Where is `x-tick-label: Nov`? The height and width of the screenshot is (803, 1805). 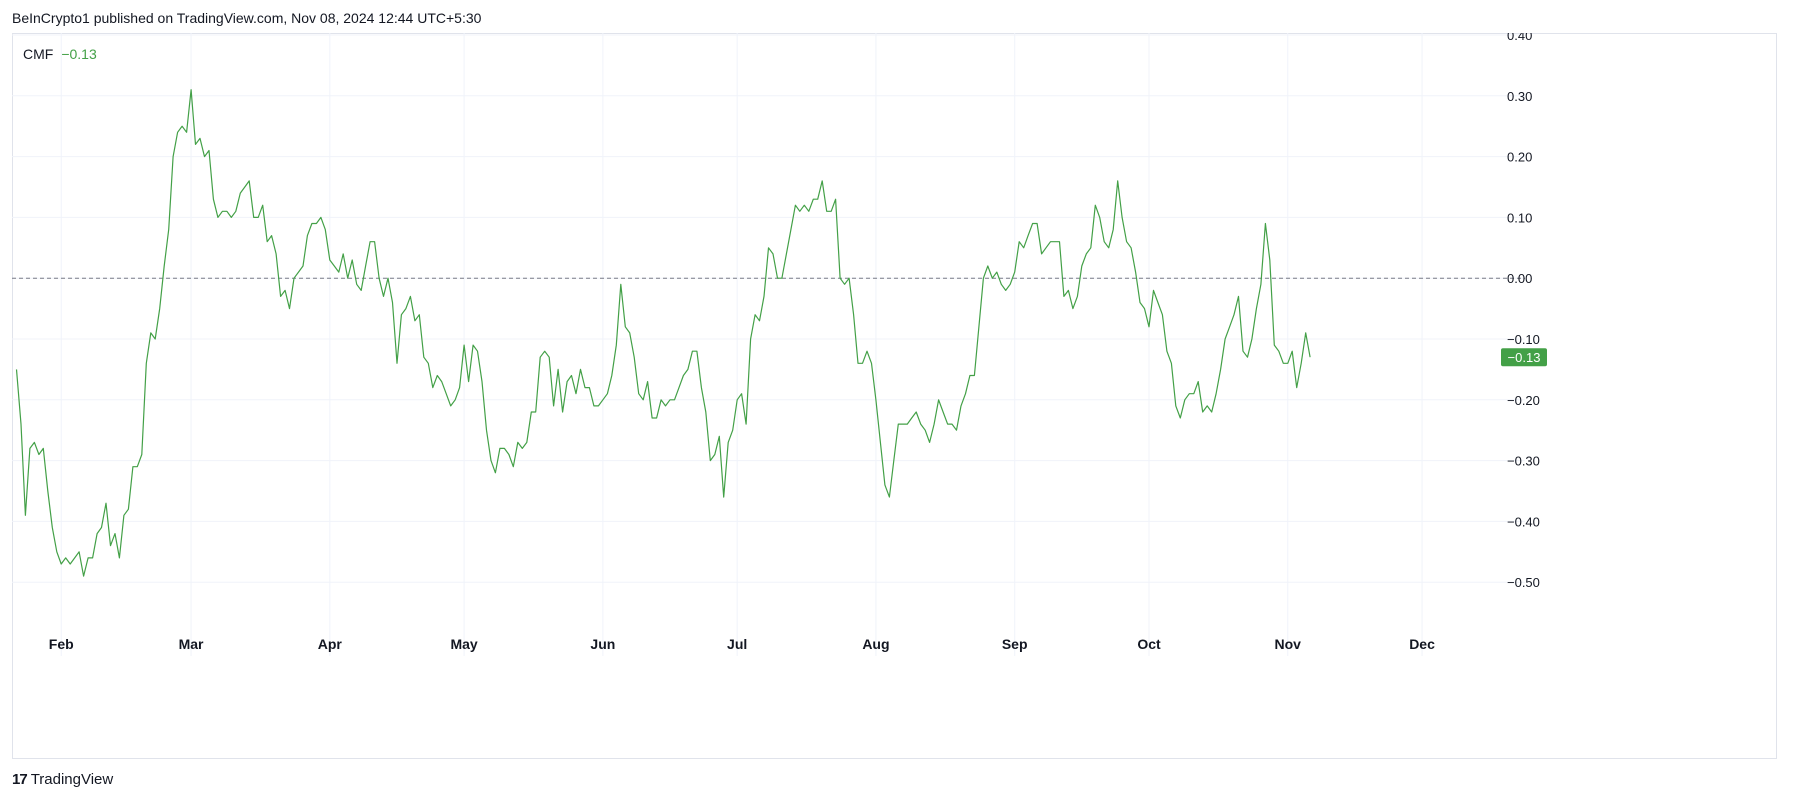
x-tick-label: Nov is located at coordinates (1288, 644).